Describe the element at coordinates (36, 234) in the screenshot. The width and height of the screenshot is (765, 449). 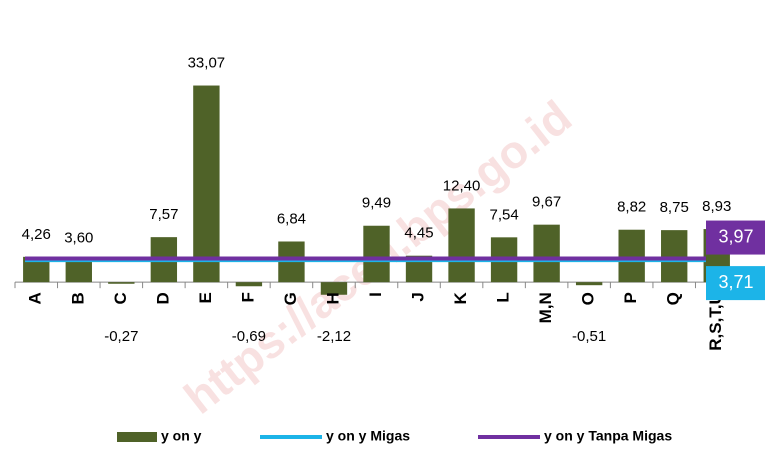
I see `data-label: 4,26` at that location.